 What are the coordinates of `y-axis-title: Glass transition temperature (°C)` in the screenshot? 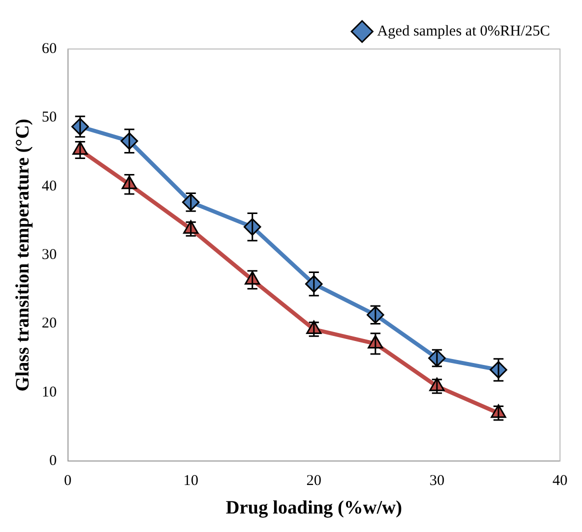 It's located at (23, 255).